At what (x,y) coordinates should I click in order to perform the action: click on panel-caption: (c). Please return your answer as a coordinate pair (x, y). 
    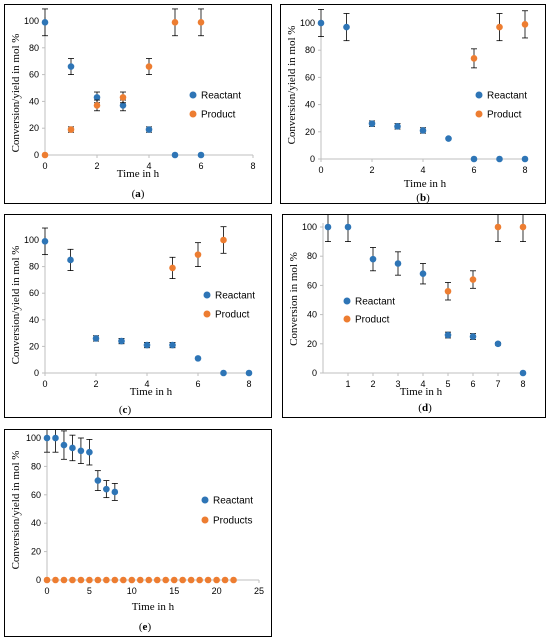
    Looking at the image, I should click on (125, 410).